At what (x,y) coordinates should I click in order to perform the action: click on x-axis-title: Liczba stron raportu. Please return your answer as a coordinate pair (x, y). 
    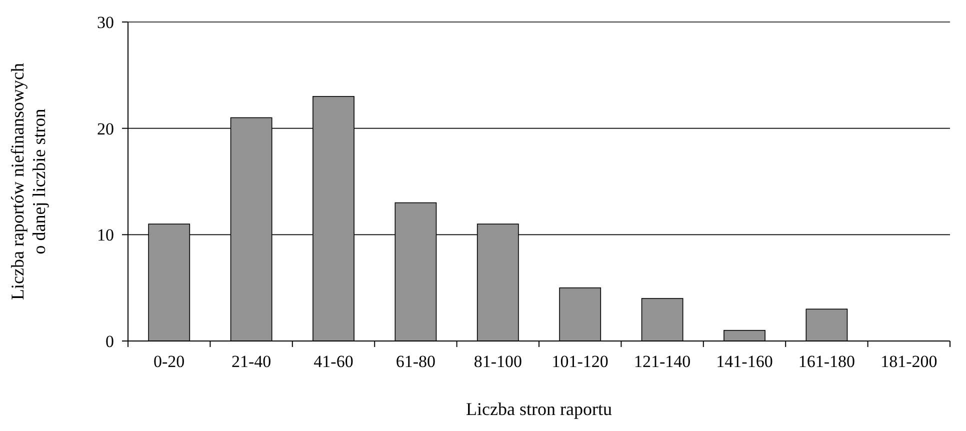
    Looking at the image, I should click on (539, 409).